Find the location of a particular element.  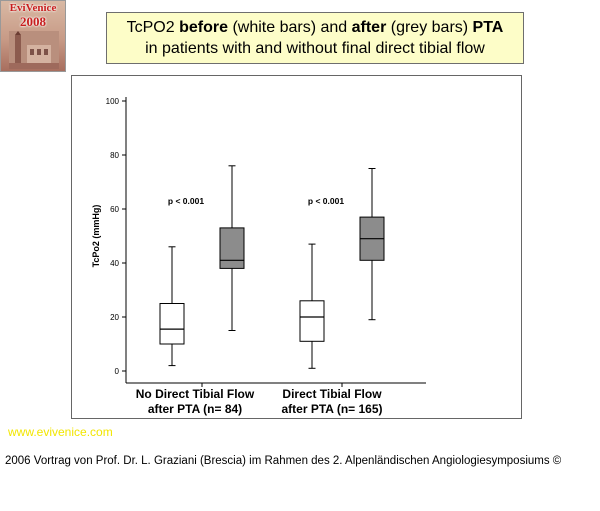

website-link: www.evivenice.com is located at coordinates (60, 432).